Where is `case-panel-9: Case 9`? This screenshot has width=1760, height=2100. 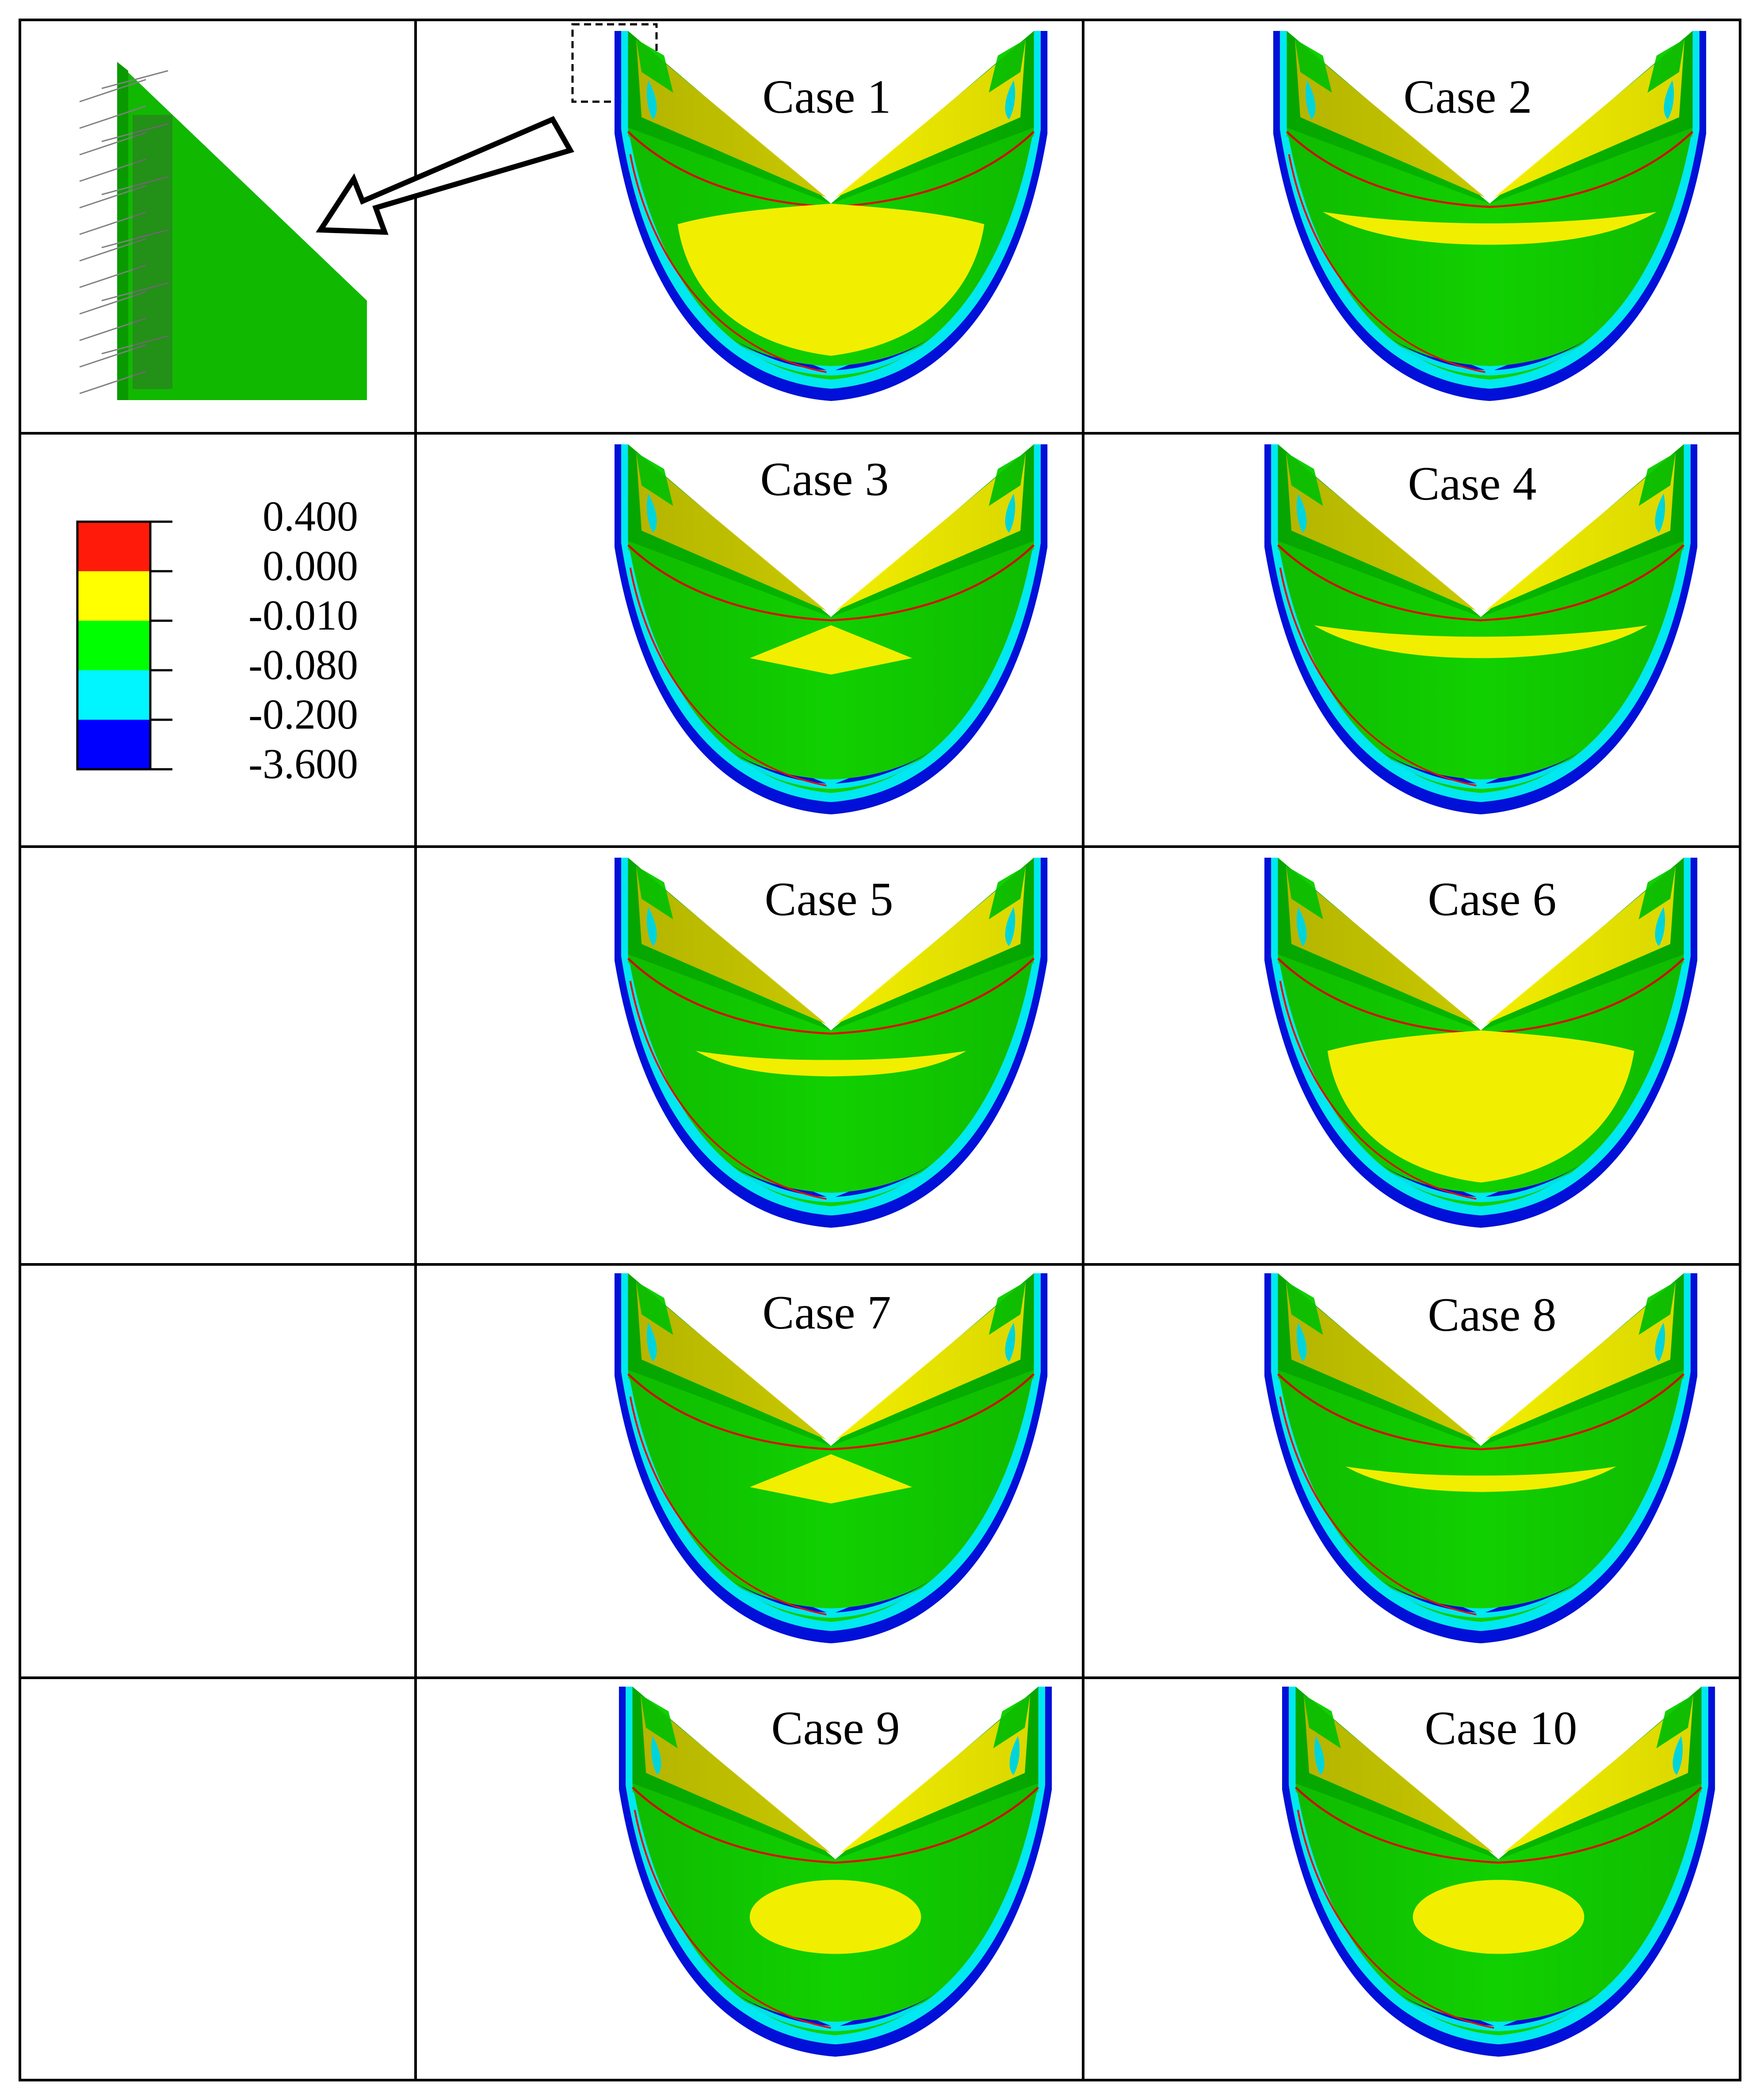 case-panel-9: Case 9 is located at coordinates (835, 1872).